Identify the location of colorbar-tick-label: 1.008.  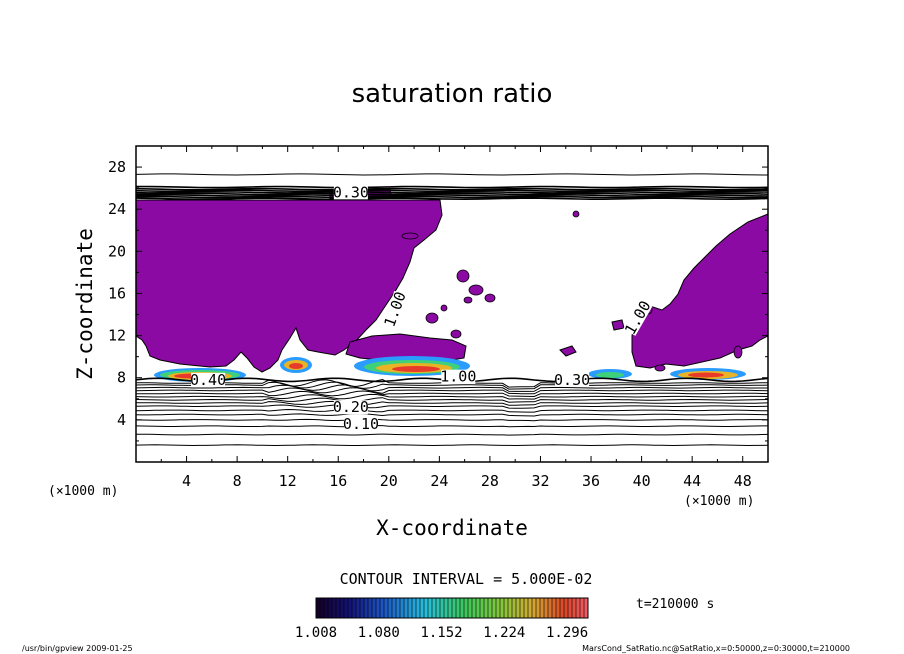
(316, 633).